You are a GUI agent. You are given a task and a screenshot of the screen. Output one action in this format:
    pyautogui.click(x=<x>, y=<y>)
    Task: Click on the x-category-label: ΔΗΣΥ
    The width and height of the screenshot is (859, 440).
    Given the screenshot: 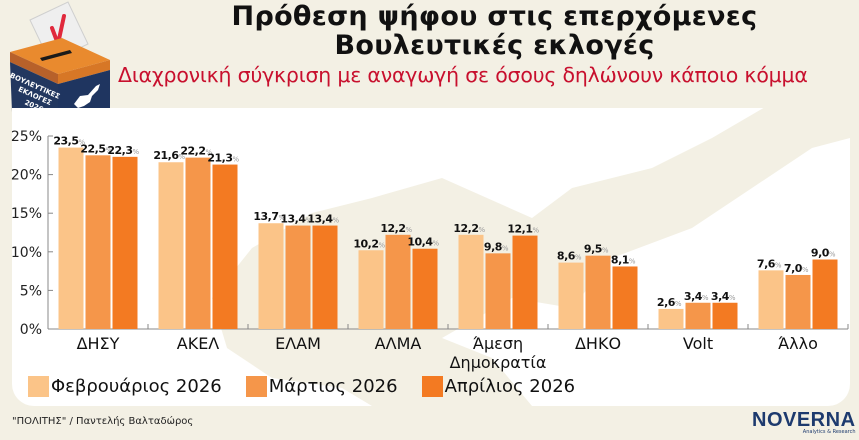 What is the action you would take?
    pyautogui.click(x=98, y=343)
    